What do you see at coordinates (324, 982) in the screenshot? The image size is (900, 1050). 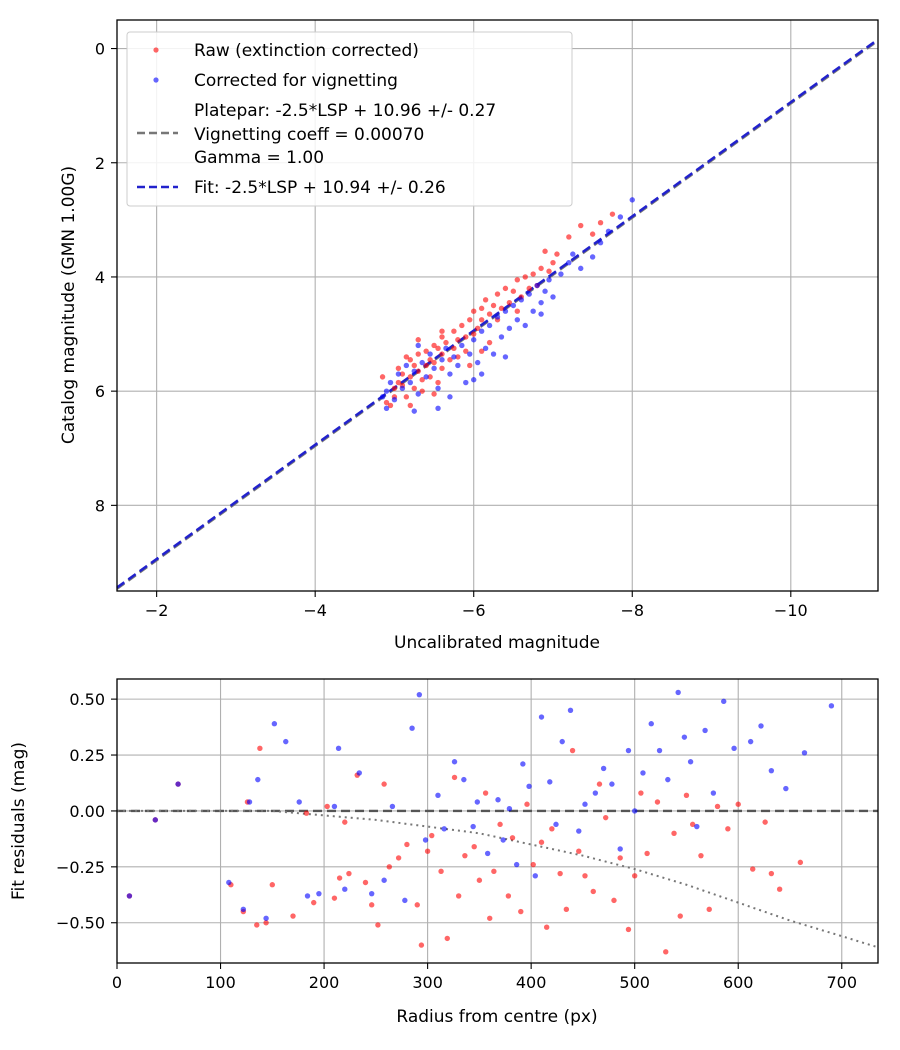 I see `bottom-x-tick-label: 200` at bounding box center [324, 982].